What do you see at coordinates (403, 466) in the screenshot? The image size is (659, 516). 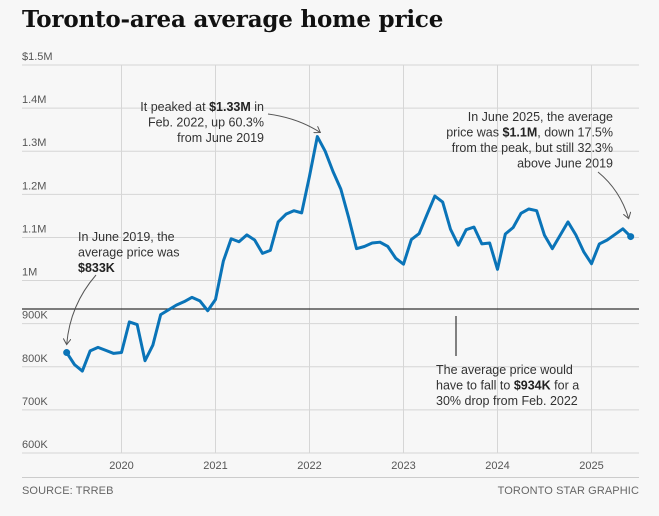 I see `x-tick-label: 2023` at bounding box center [403, 466].